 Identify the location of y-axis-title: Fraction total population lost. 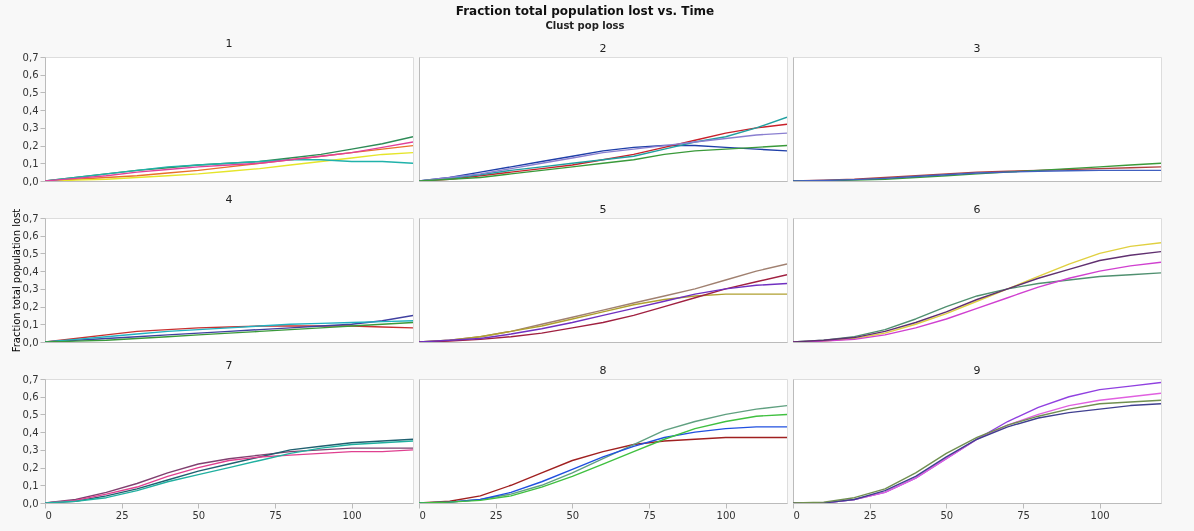
(16, 280).